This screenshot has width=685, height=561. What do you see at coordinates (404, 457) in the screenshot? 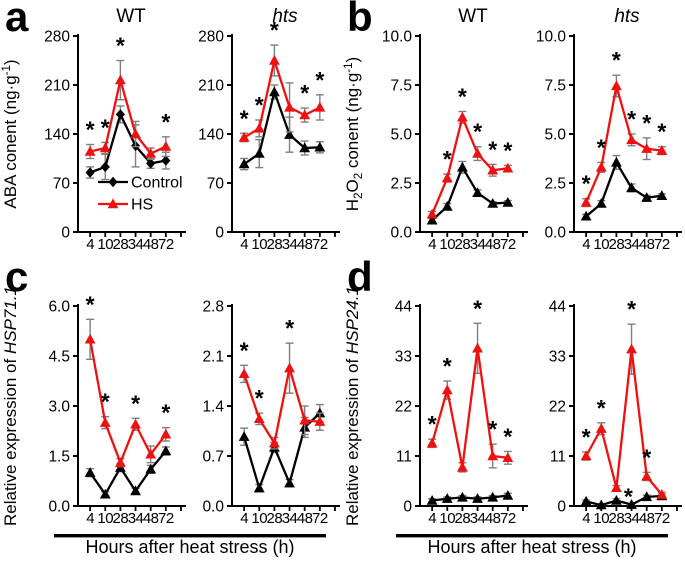
I see `y-tick-label: 11` at bounding box center [404, 457].